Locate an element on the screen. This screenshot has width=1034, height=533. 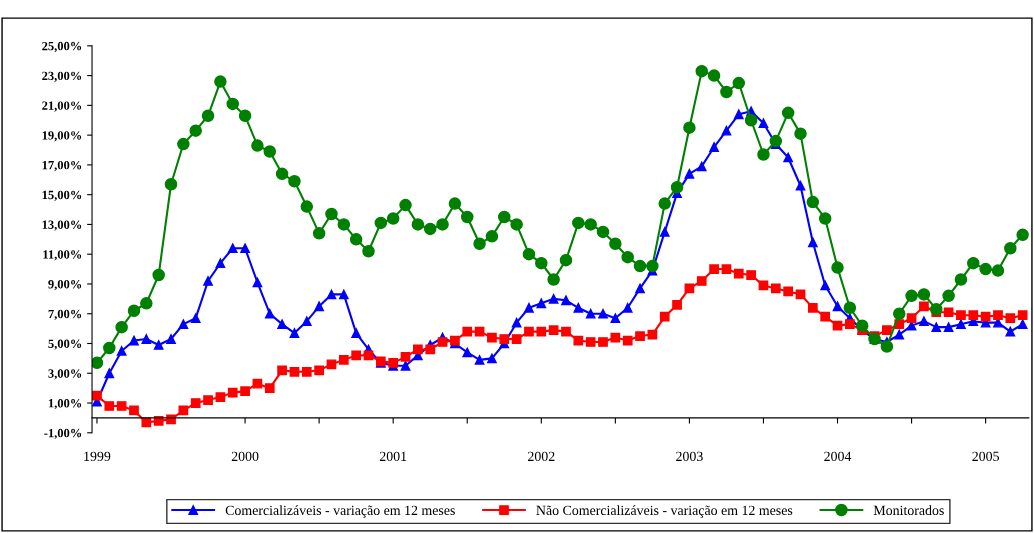
y-tick-label: 25,00% is located at coordinates (62, 47).